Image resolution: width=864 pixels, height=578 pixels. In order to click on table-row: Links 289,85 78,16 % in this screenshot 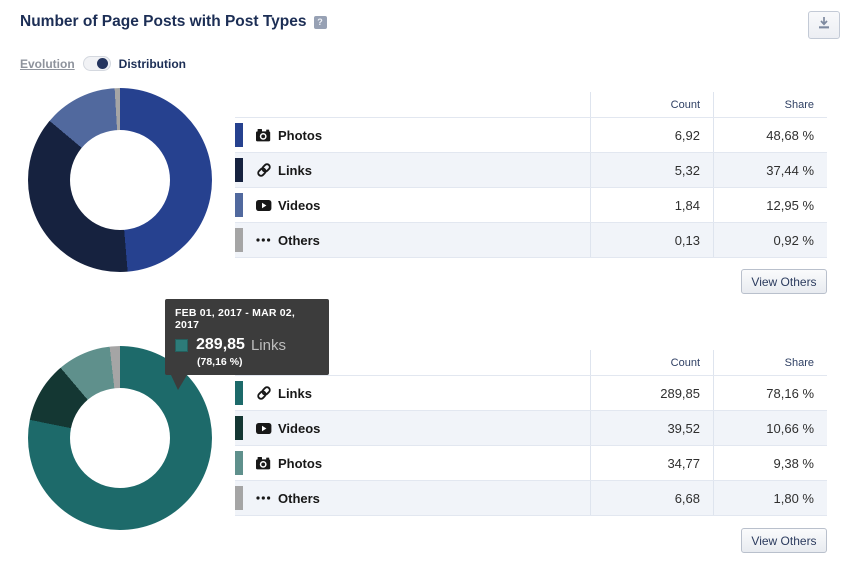, I will do `click(531, 393)`.